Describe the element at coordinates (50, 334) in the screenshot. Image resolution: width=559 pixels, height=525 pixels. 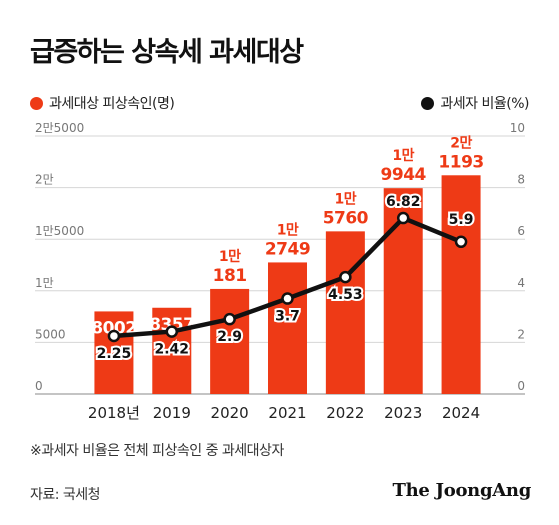
I see `y-left-tick-label: 5000` at that location.